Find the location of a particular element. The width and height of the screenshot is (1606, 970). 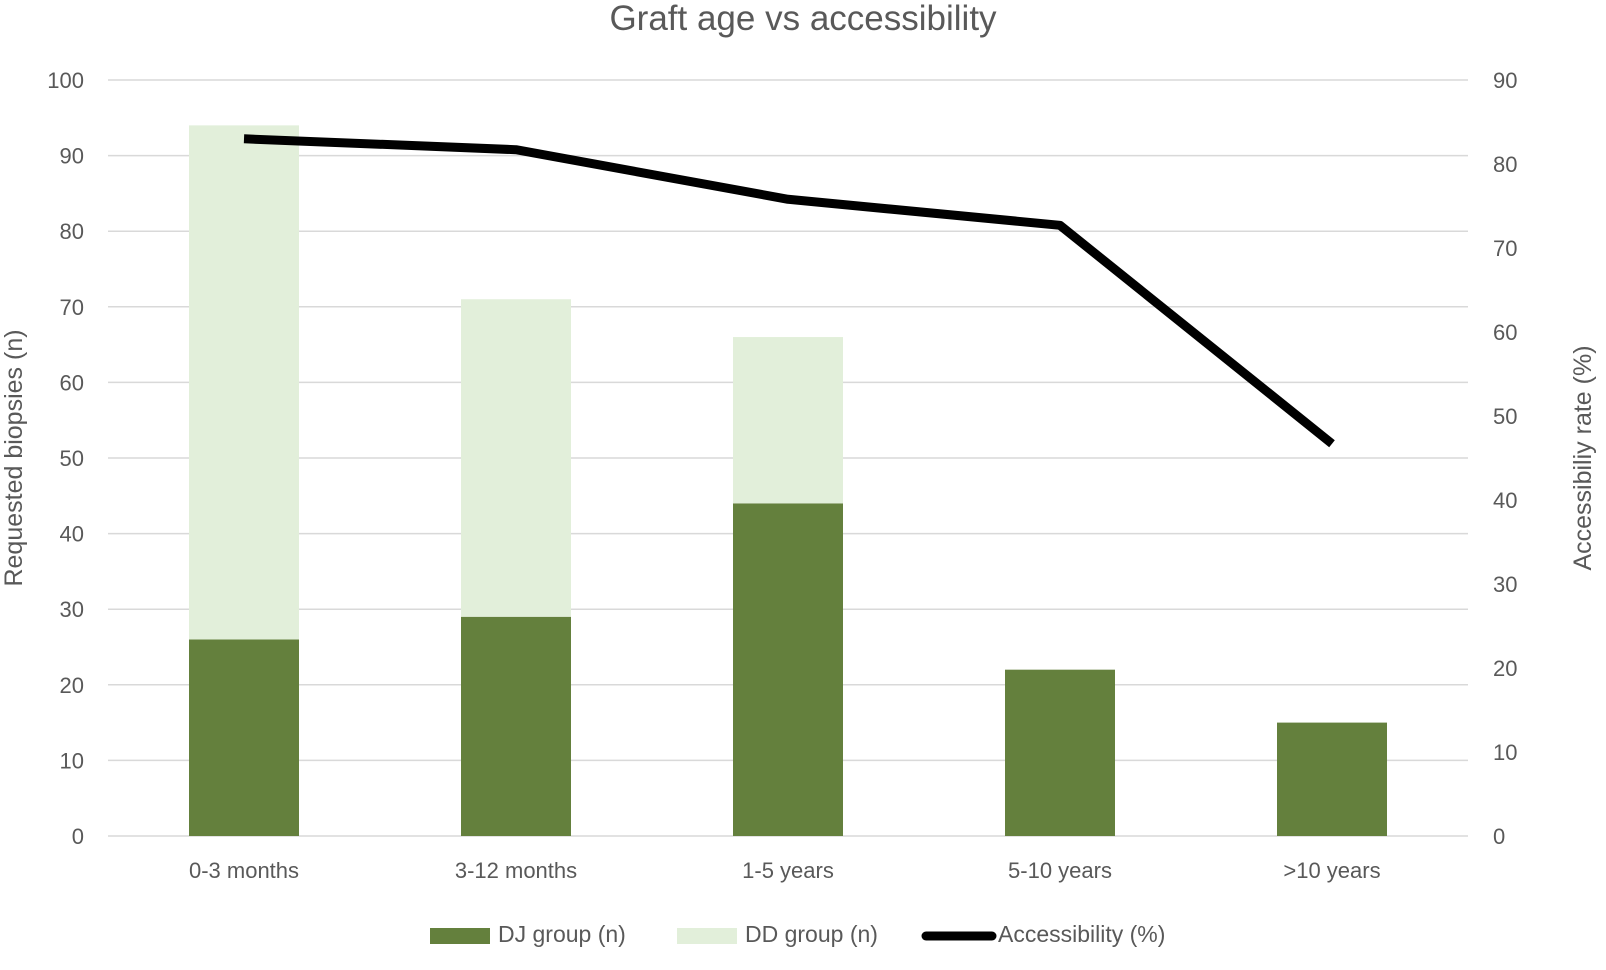

left-tick-label: 70 is located at coordinates (72, 307).